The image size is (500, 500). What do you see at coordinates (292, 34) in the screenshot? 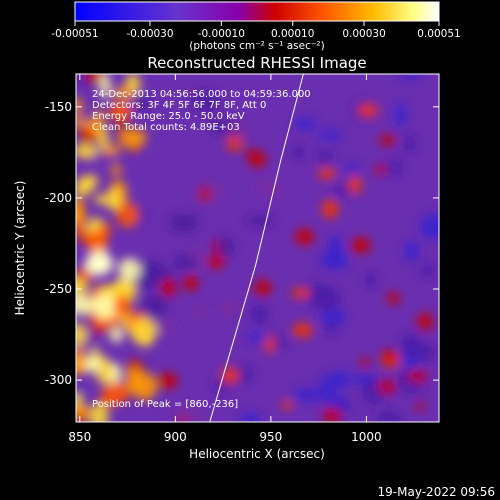
I see `colorbar-tick-label: 0.00010` at bounding box center [292, 34].